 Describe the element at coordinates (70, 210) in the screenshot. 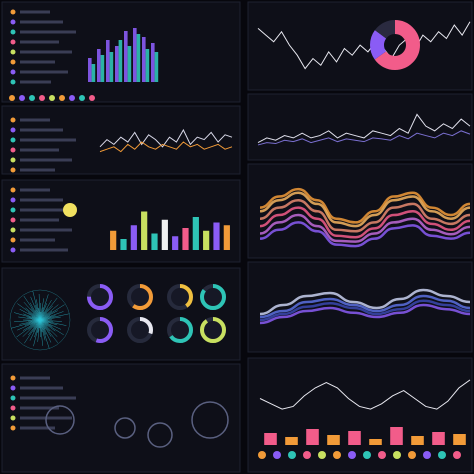

I see `highlight-dot` at that location.